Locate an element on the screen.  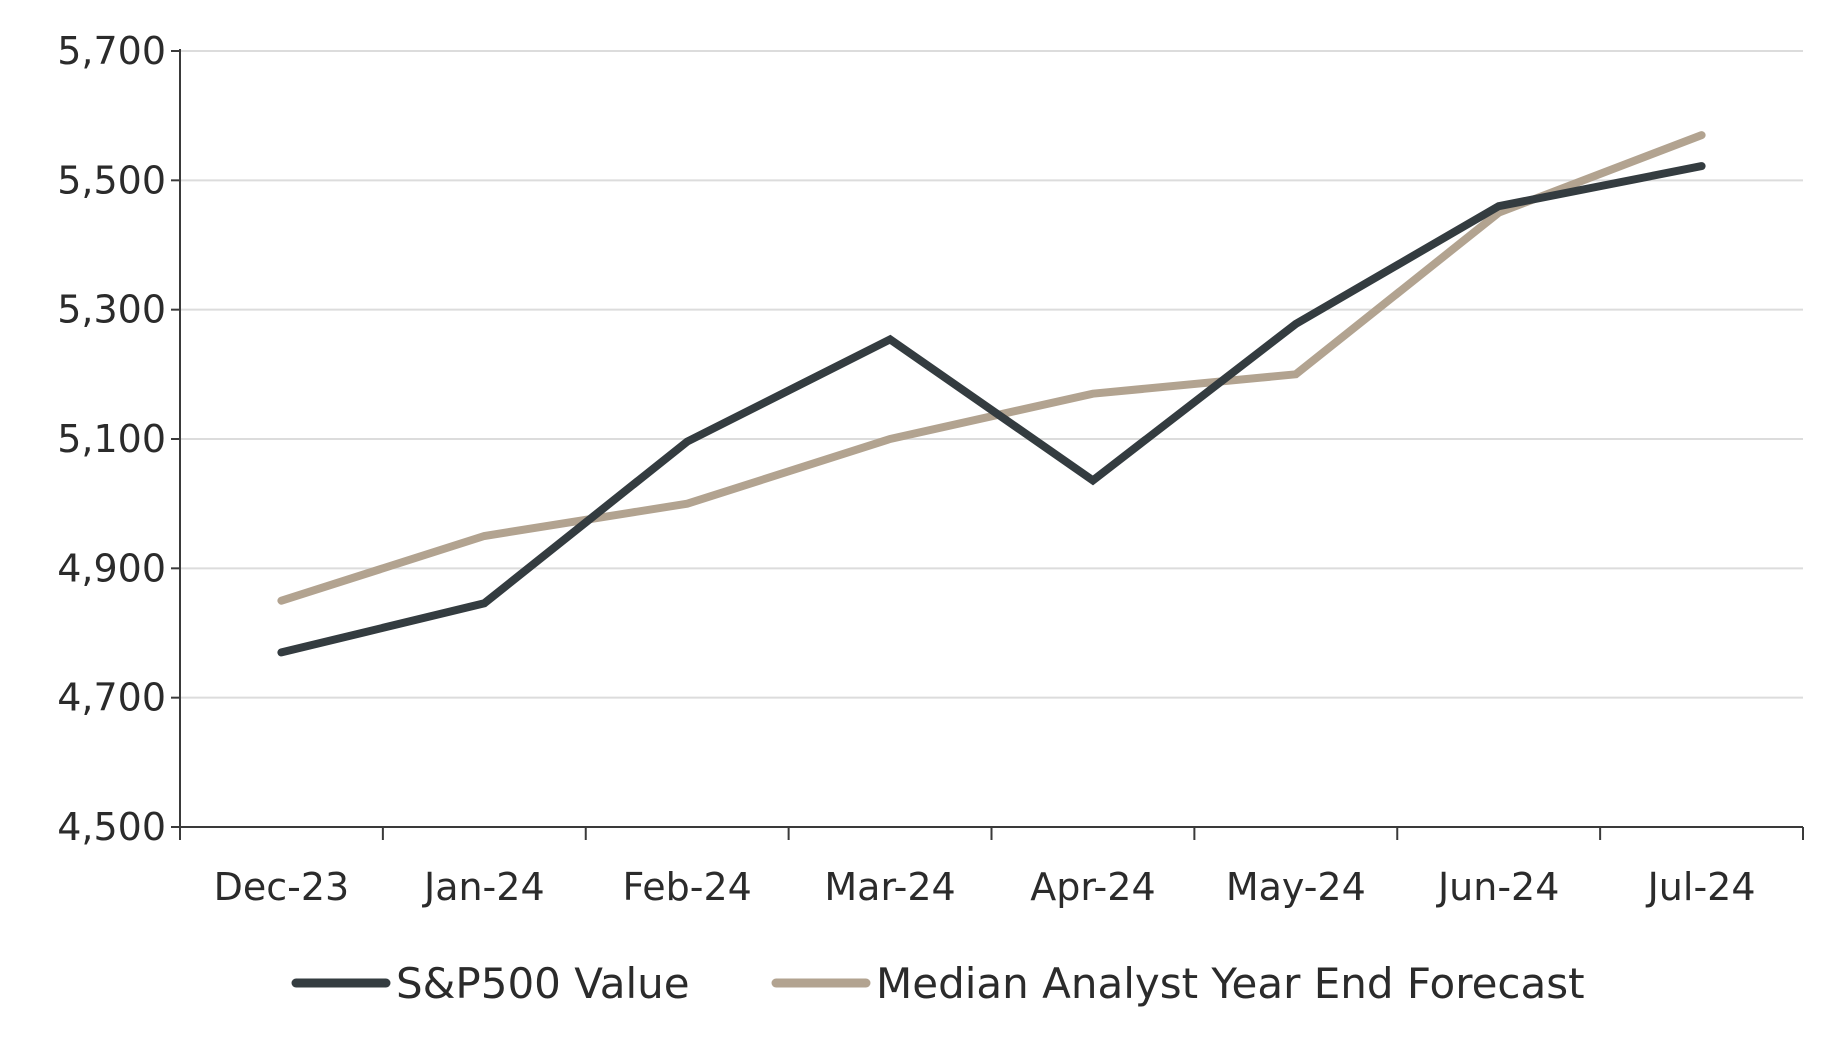
y-tick-label: 4,700 is located at coordinates (111, 698).